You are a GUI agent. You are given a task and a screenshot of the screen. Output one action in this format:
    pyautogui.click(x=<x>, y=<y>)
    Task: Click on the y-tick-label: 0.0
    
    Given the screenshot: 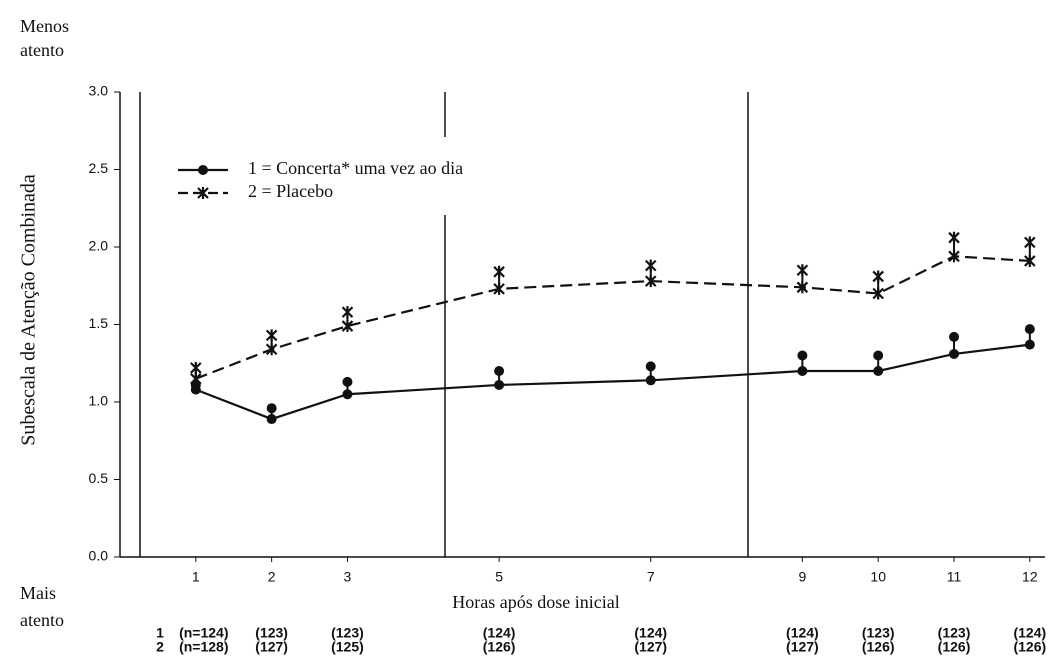 What is the action you would take?
    pyautogui.click(x=99, y=556)
    